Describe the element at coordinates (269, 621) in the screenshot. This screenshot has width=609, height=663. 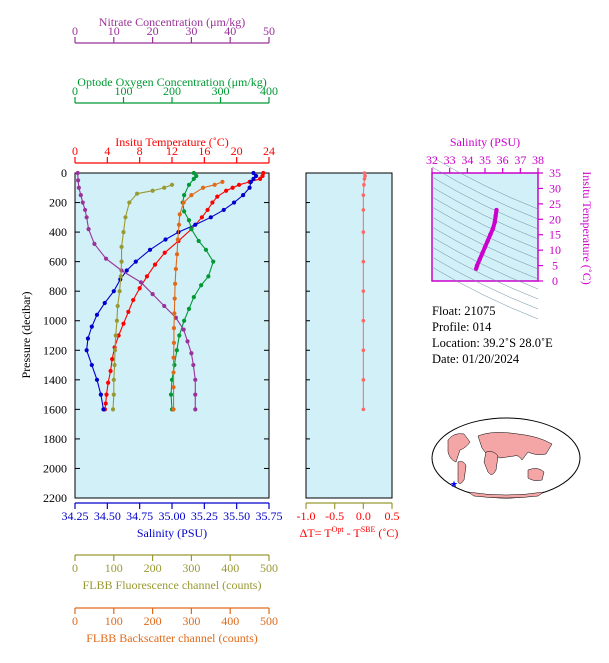
I see `backscatter-tick-label: 500` at that location.